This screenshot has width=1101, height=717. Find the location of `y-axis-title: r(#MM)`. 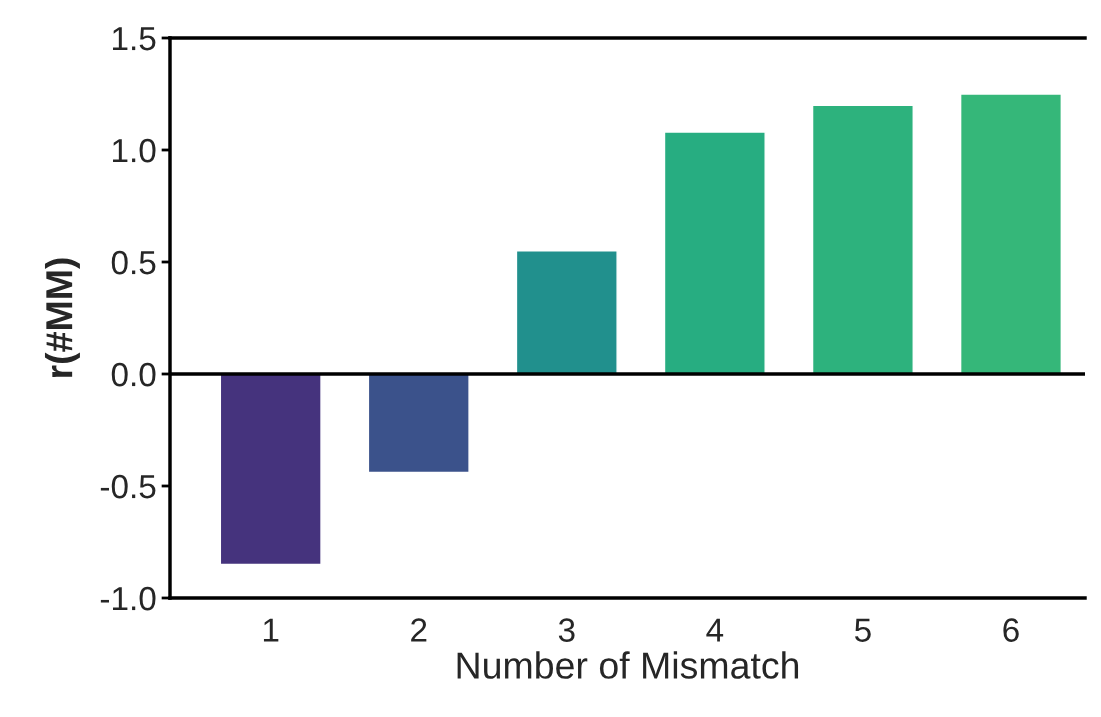

y-axis-title: r(#MM) is located at coordinates (62, 317).